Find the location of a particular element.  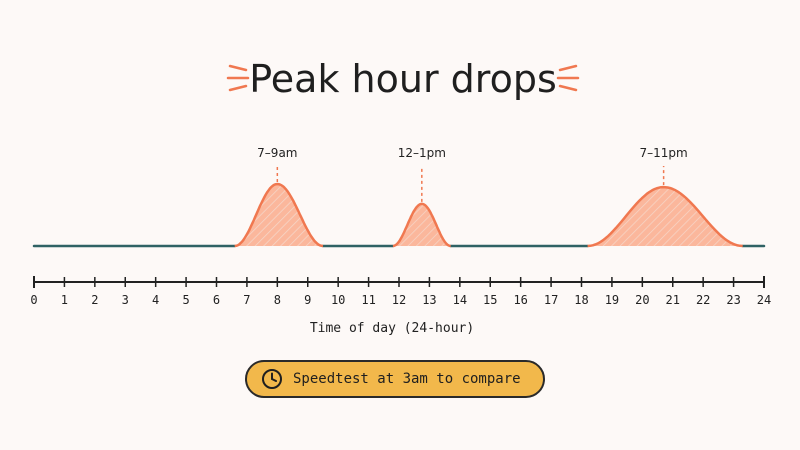

x-tick-label: 23 is located at coordinates (733, 300).